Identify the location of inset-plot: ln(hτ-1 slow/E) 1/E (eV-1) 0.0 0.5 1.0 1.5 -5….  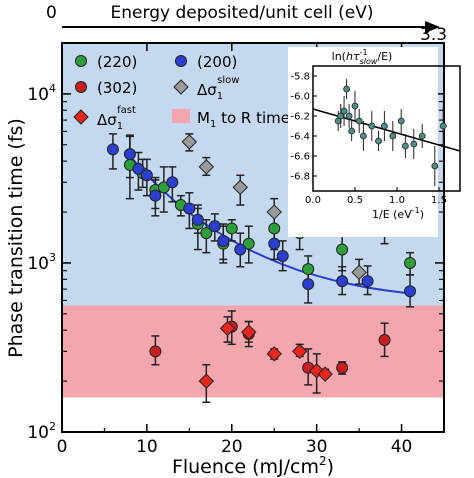
(374, 142).